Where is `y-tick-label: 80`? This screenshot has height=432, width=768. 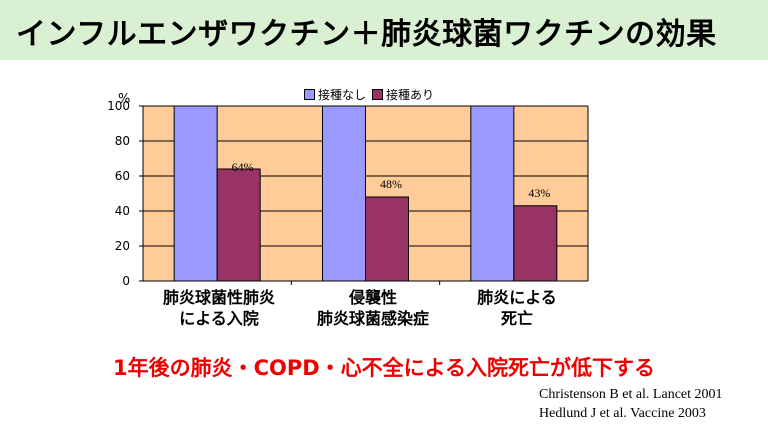
y-tick-label: 80 is located at coordinates (122, 141).